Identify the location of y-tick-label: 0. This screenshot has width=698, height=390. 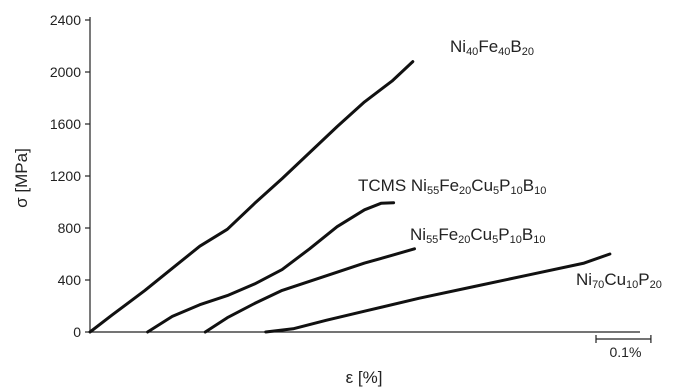
(77, 332).